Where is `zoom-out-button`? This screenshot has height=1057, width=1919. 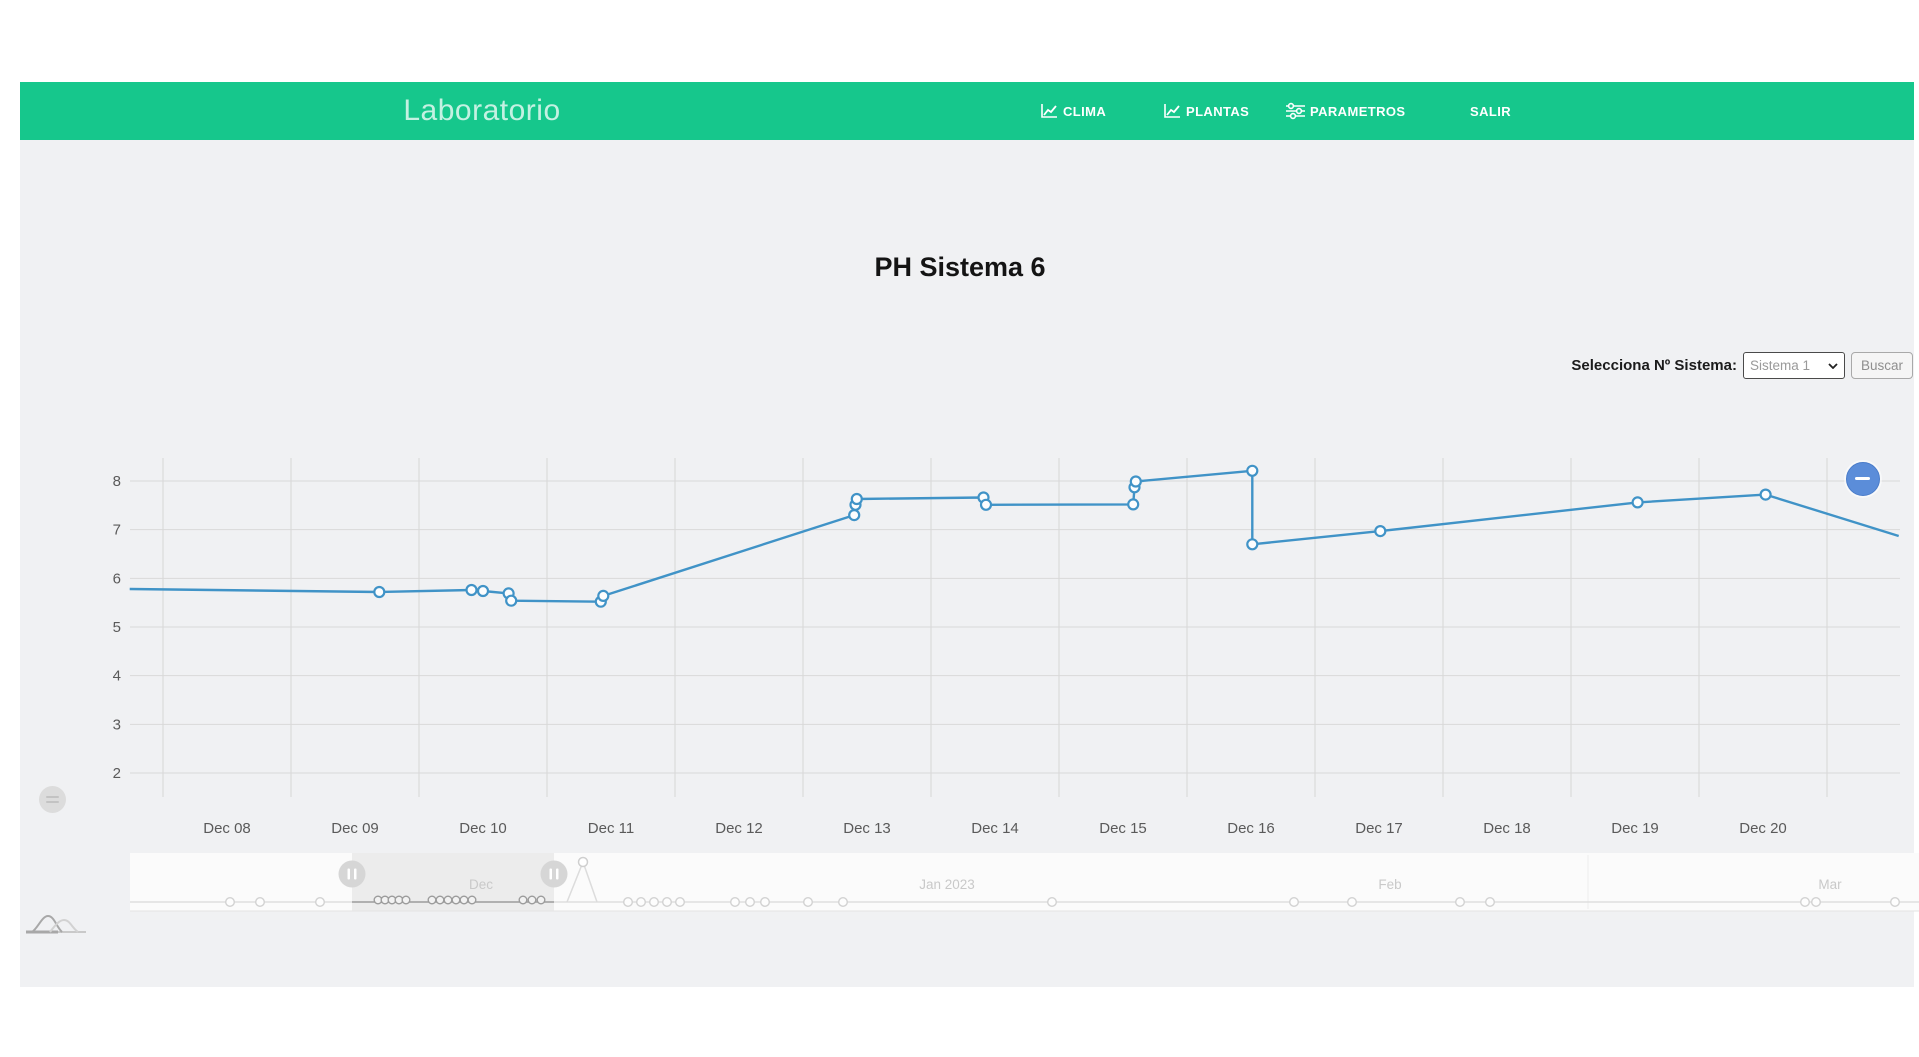 zoom-out-button is located at coordinates (1863, 479).